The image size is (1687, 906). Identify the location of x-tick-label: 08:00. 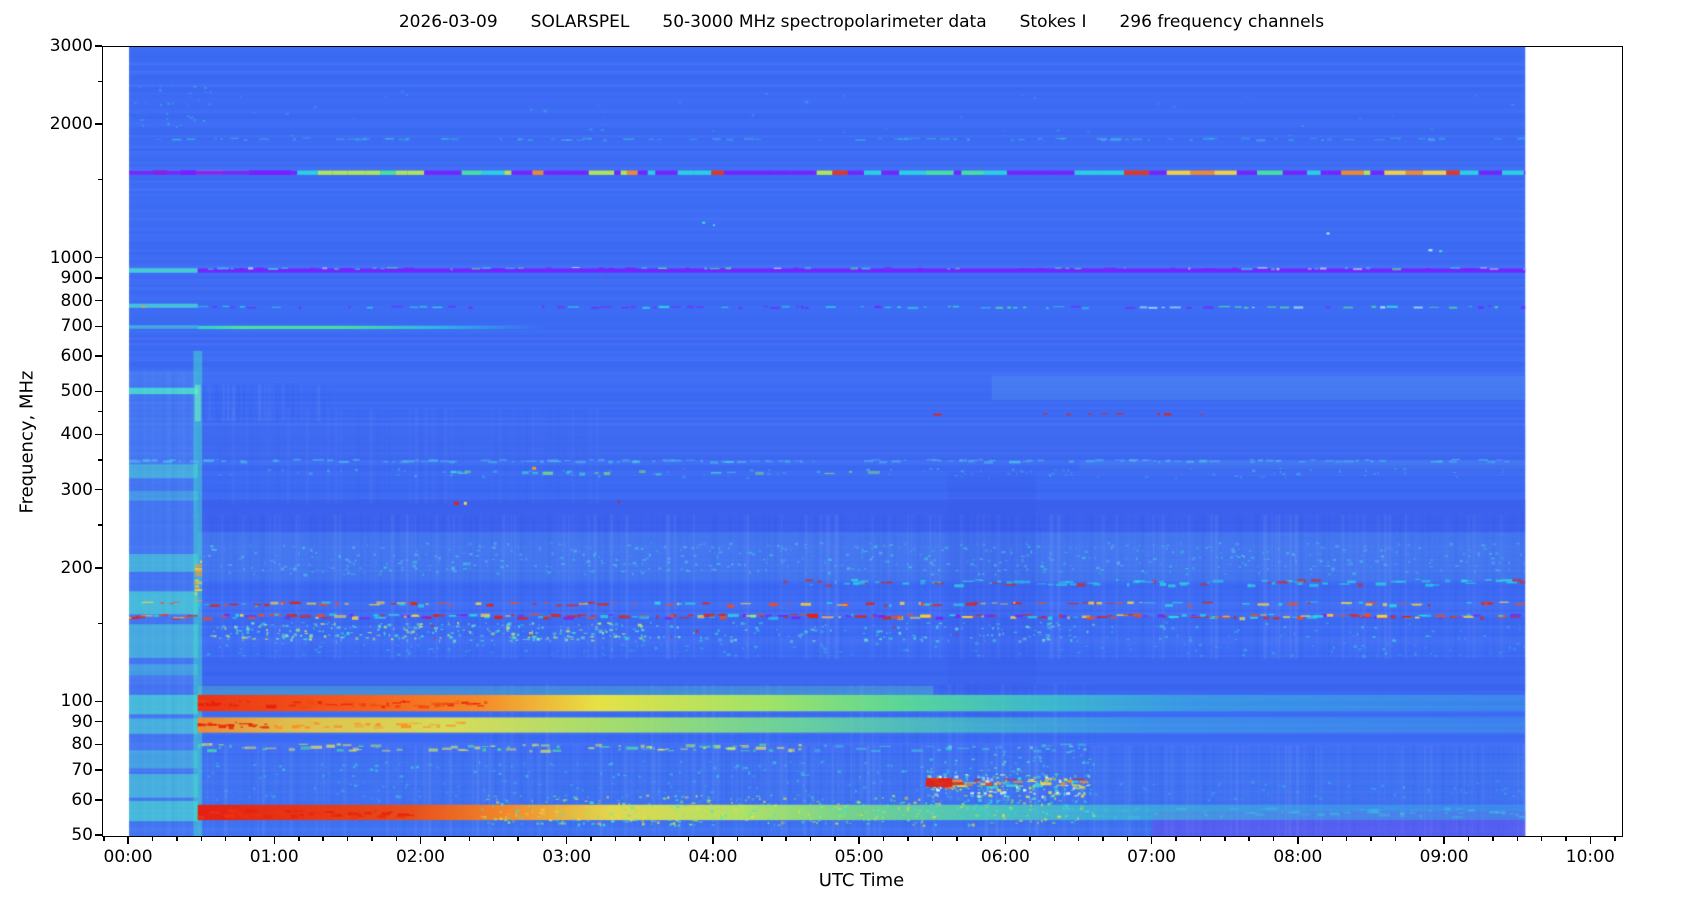
(1298, 857).